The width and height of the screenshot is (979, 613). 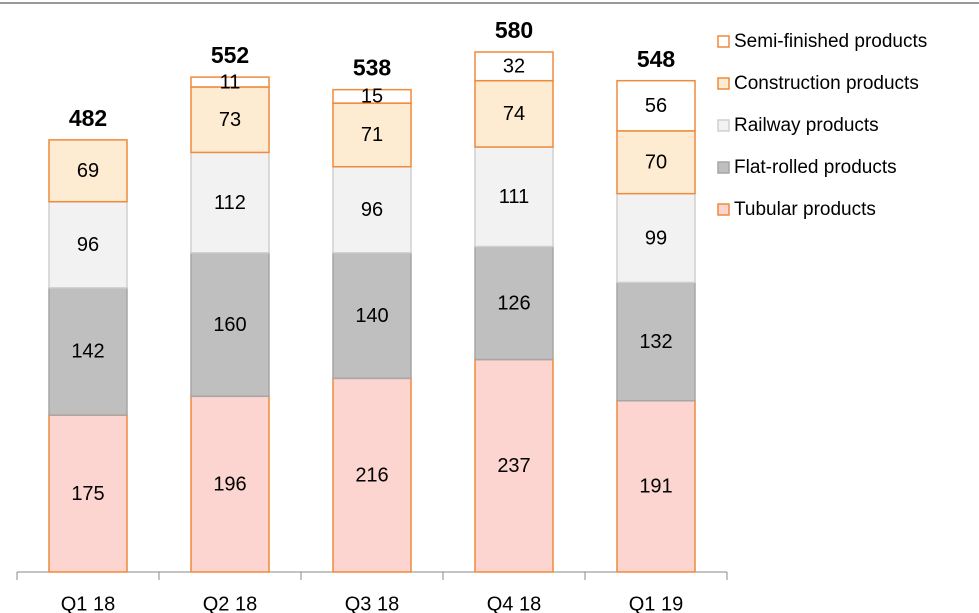 What do you see at coordinates (514, 603) in the screenshot?
I see `x-tick-label: Q4 18` at bounding box center [514, 603].